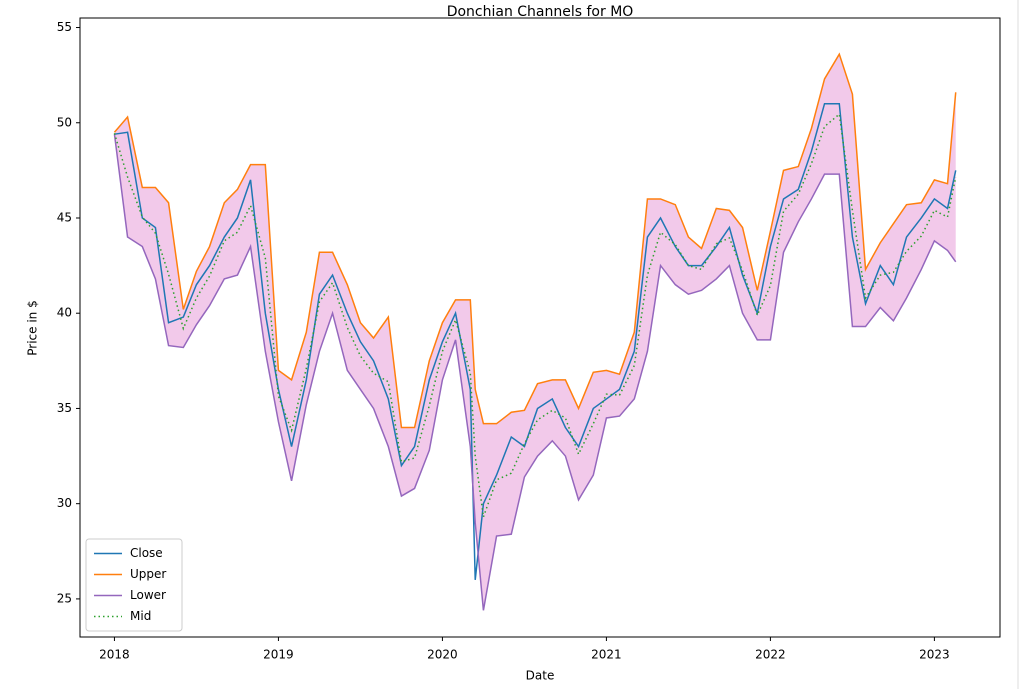 This screenshot has height=689, width=1023. Describe the element at coordinates (278, 655) in the screenshot. I see `x-tick-label: 2019` at that location.